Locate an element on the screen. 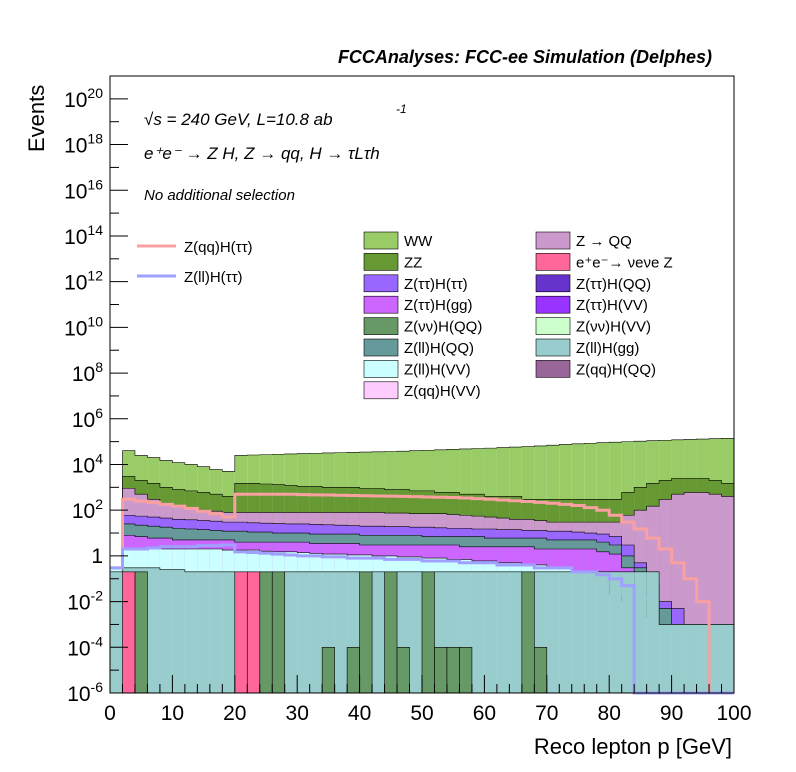 This screenshot has width=796, height=772. luminosity-exponent: -1 is located at coordinates (401, 109).